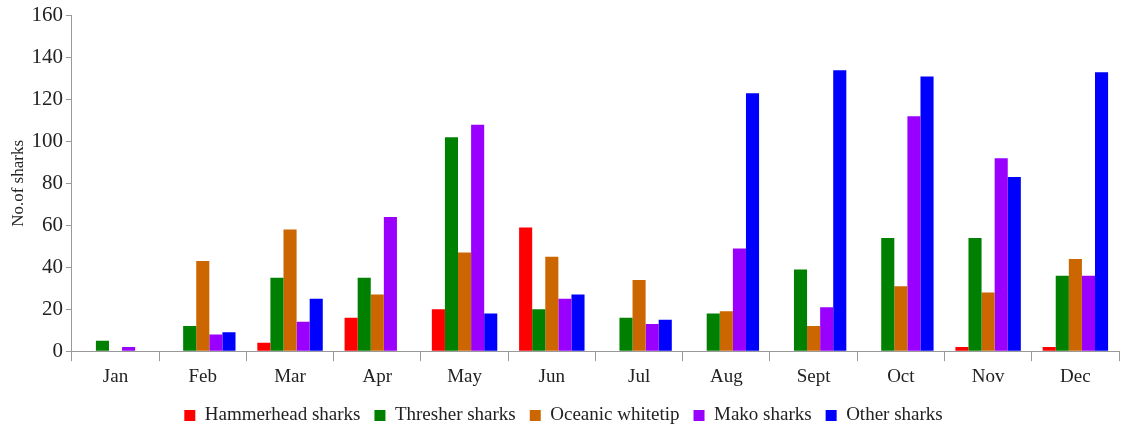 The width and height of the screenshot is (1125, 439). Describe the element at coordinates (47, 98) in the screenshot. I see `y-tick-label: 120` at that location.